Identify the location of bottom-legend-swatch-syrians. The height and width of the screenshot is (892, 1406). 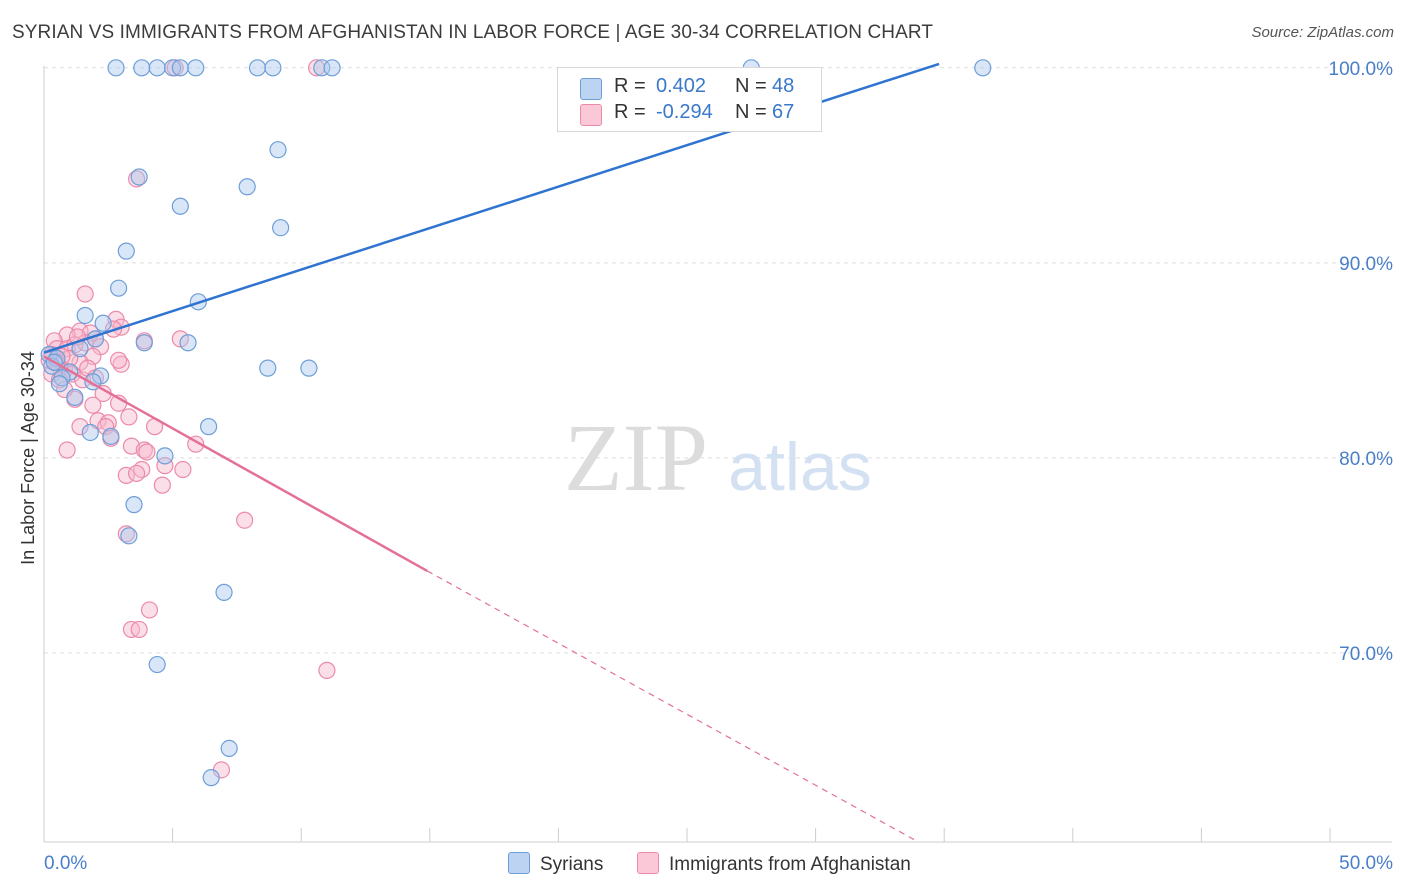
(519, 863).